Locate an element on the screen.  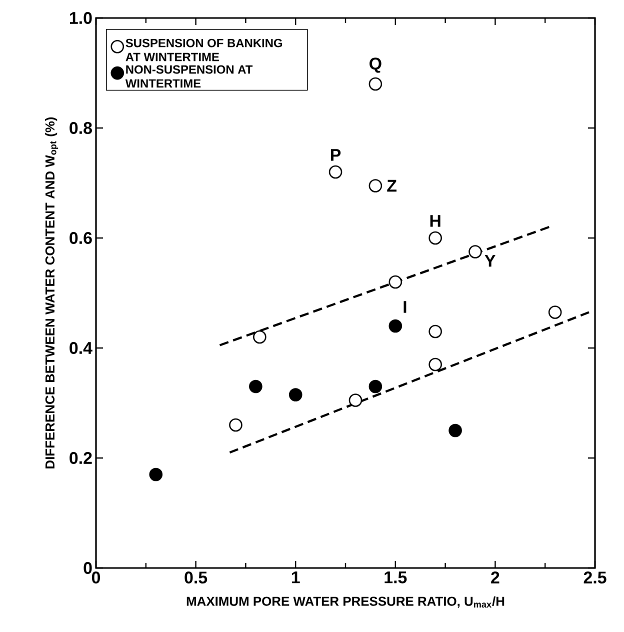
y-tick-label: 0.4 is located at coordinates (81, 348).